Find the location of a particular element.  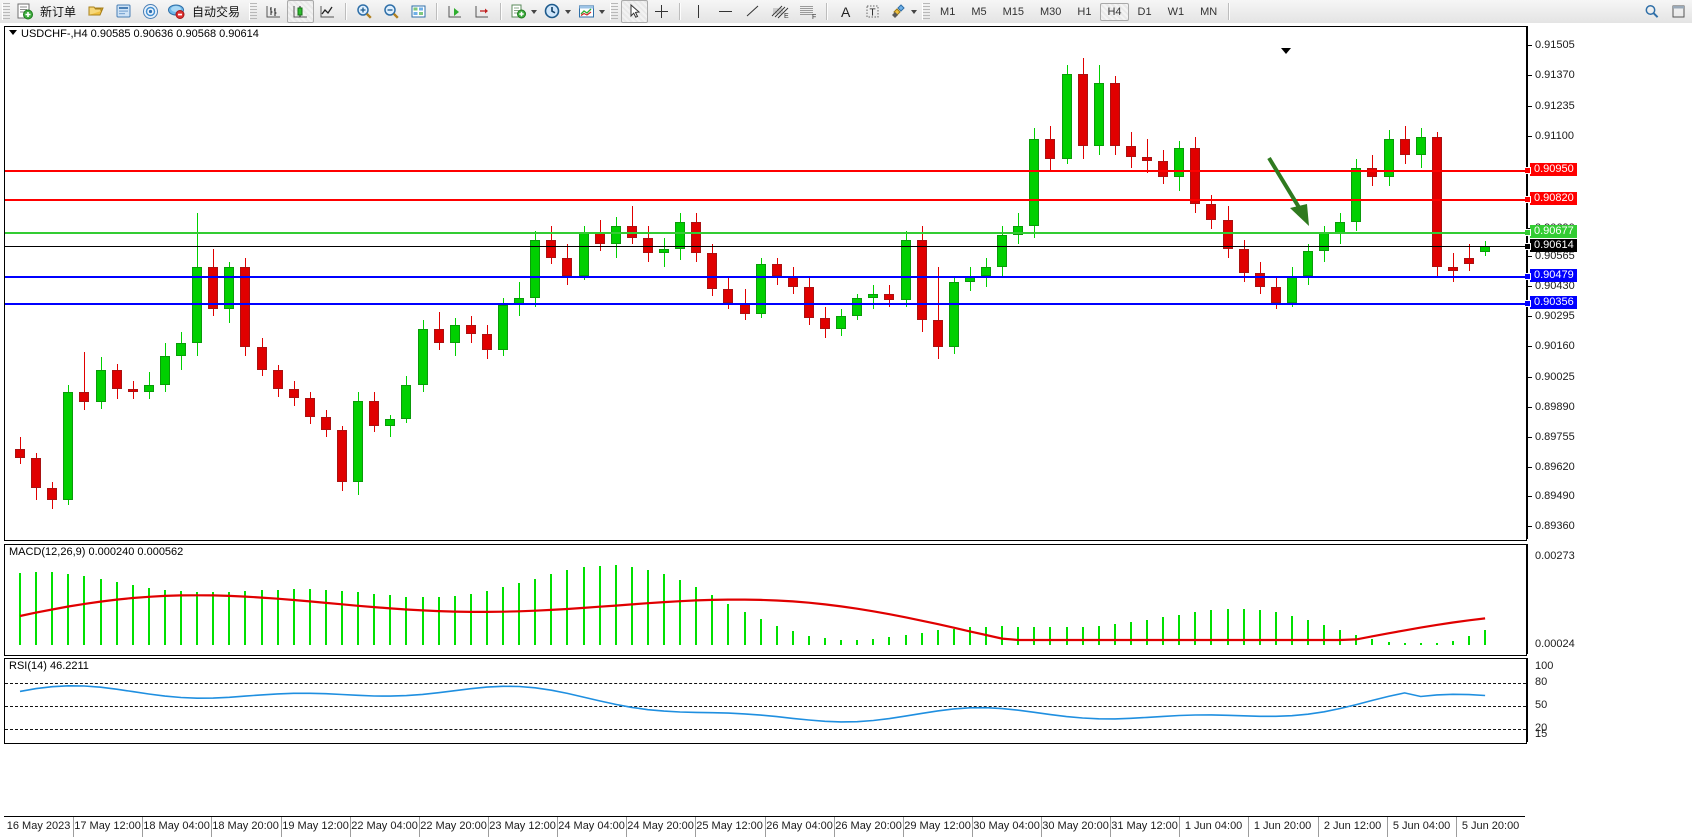

objects-button is located at coordinates (903, 11).